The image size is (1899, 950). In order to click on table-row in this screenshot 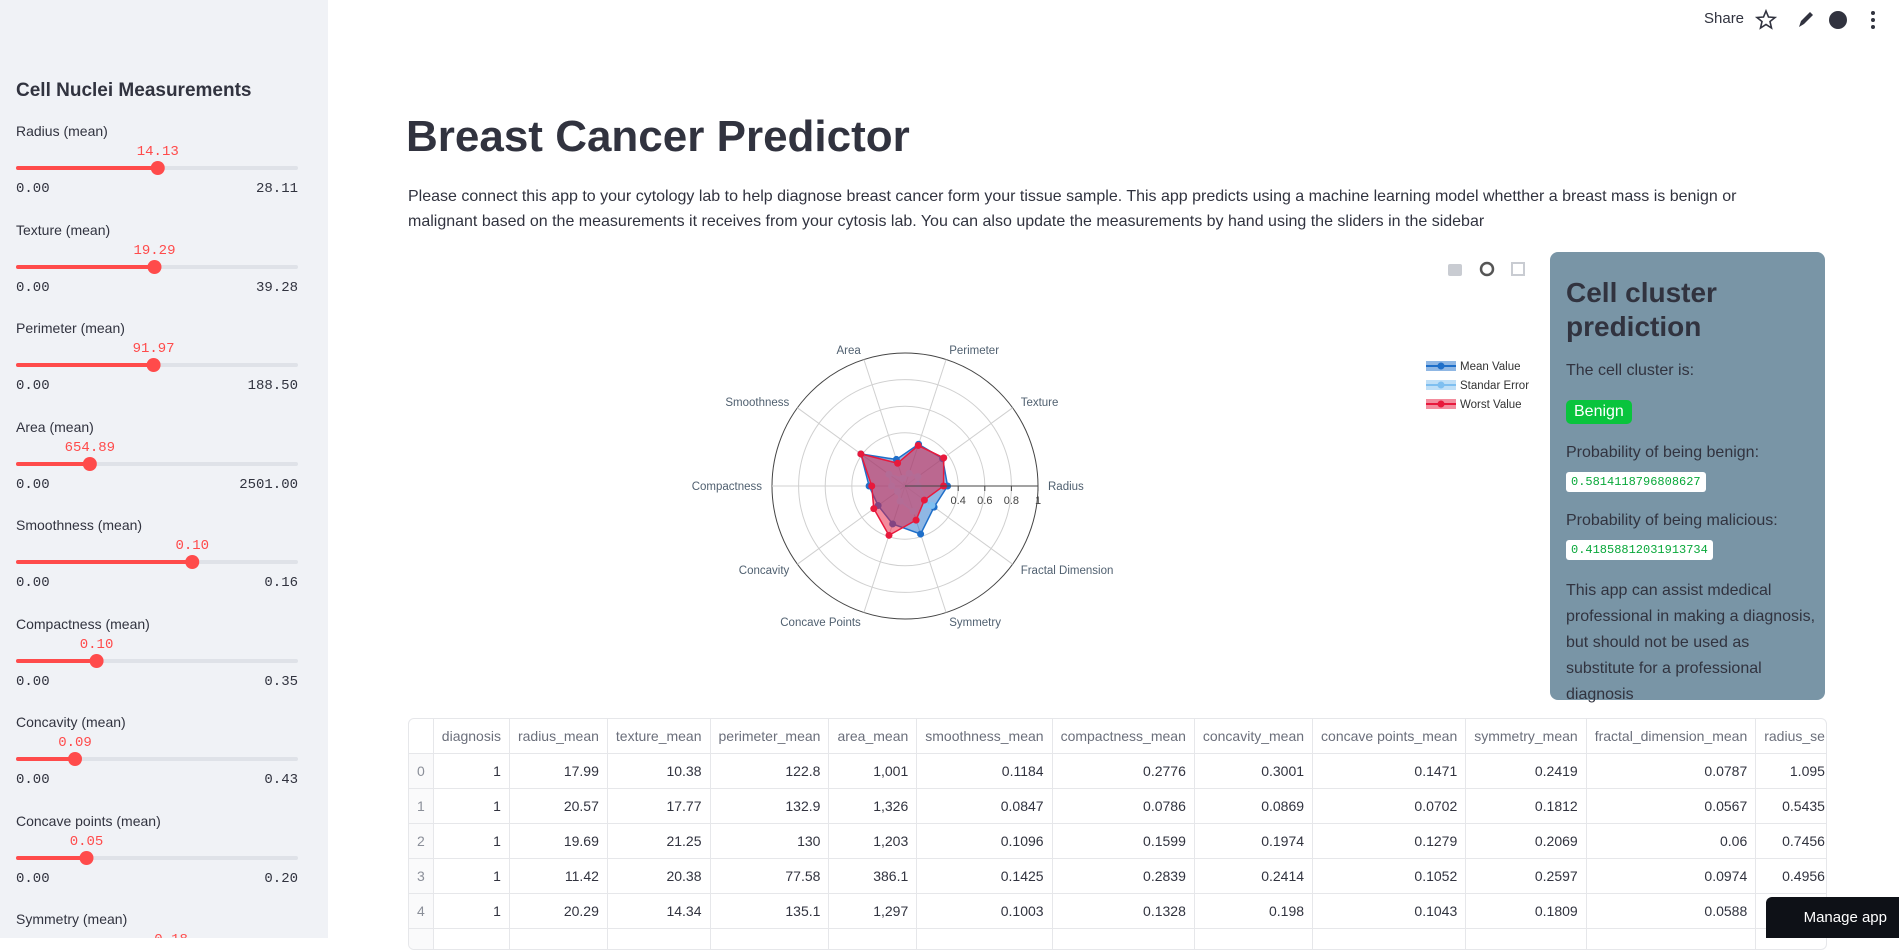, I will do `click(1118, 939)`.